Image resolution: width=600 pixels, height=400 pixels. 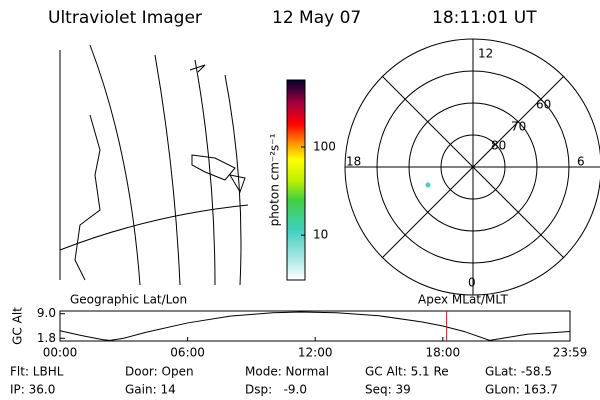 I want to click on polar-label: Apex MLat/MLT, so click(x=463, y=300).